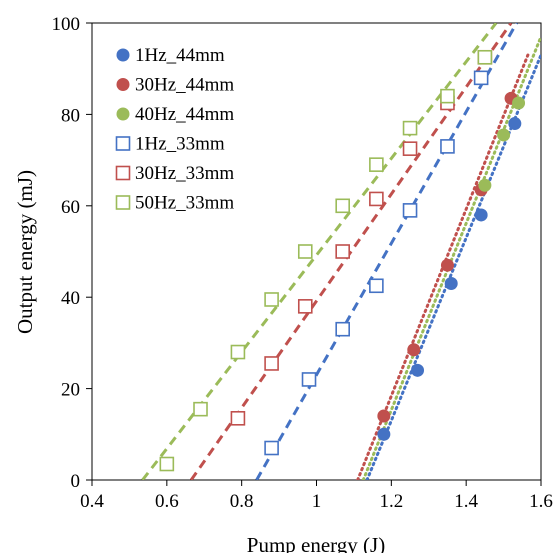  Describe the element at coordinates (184, 203) in the screenshot. I see `legend-label-50Hz_33mm: 50Hz_33mm` at that location.